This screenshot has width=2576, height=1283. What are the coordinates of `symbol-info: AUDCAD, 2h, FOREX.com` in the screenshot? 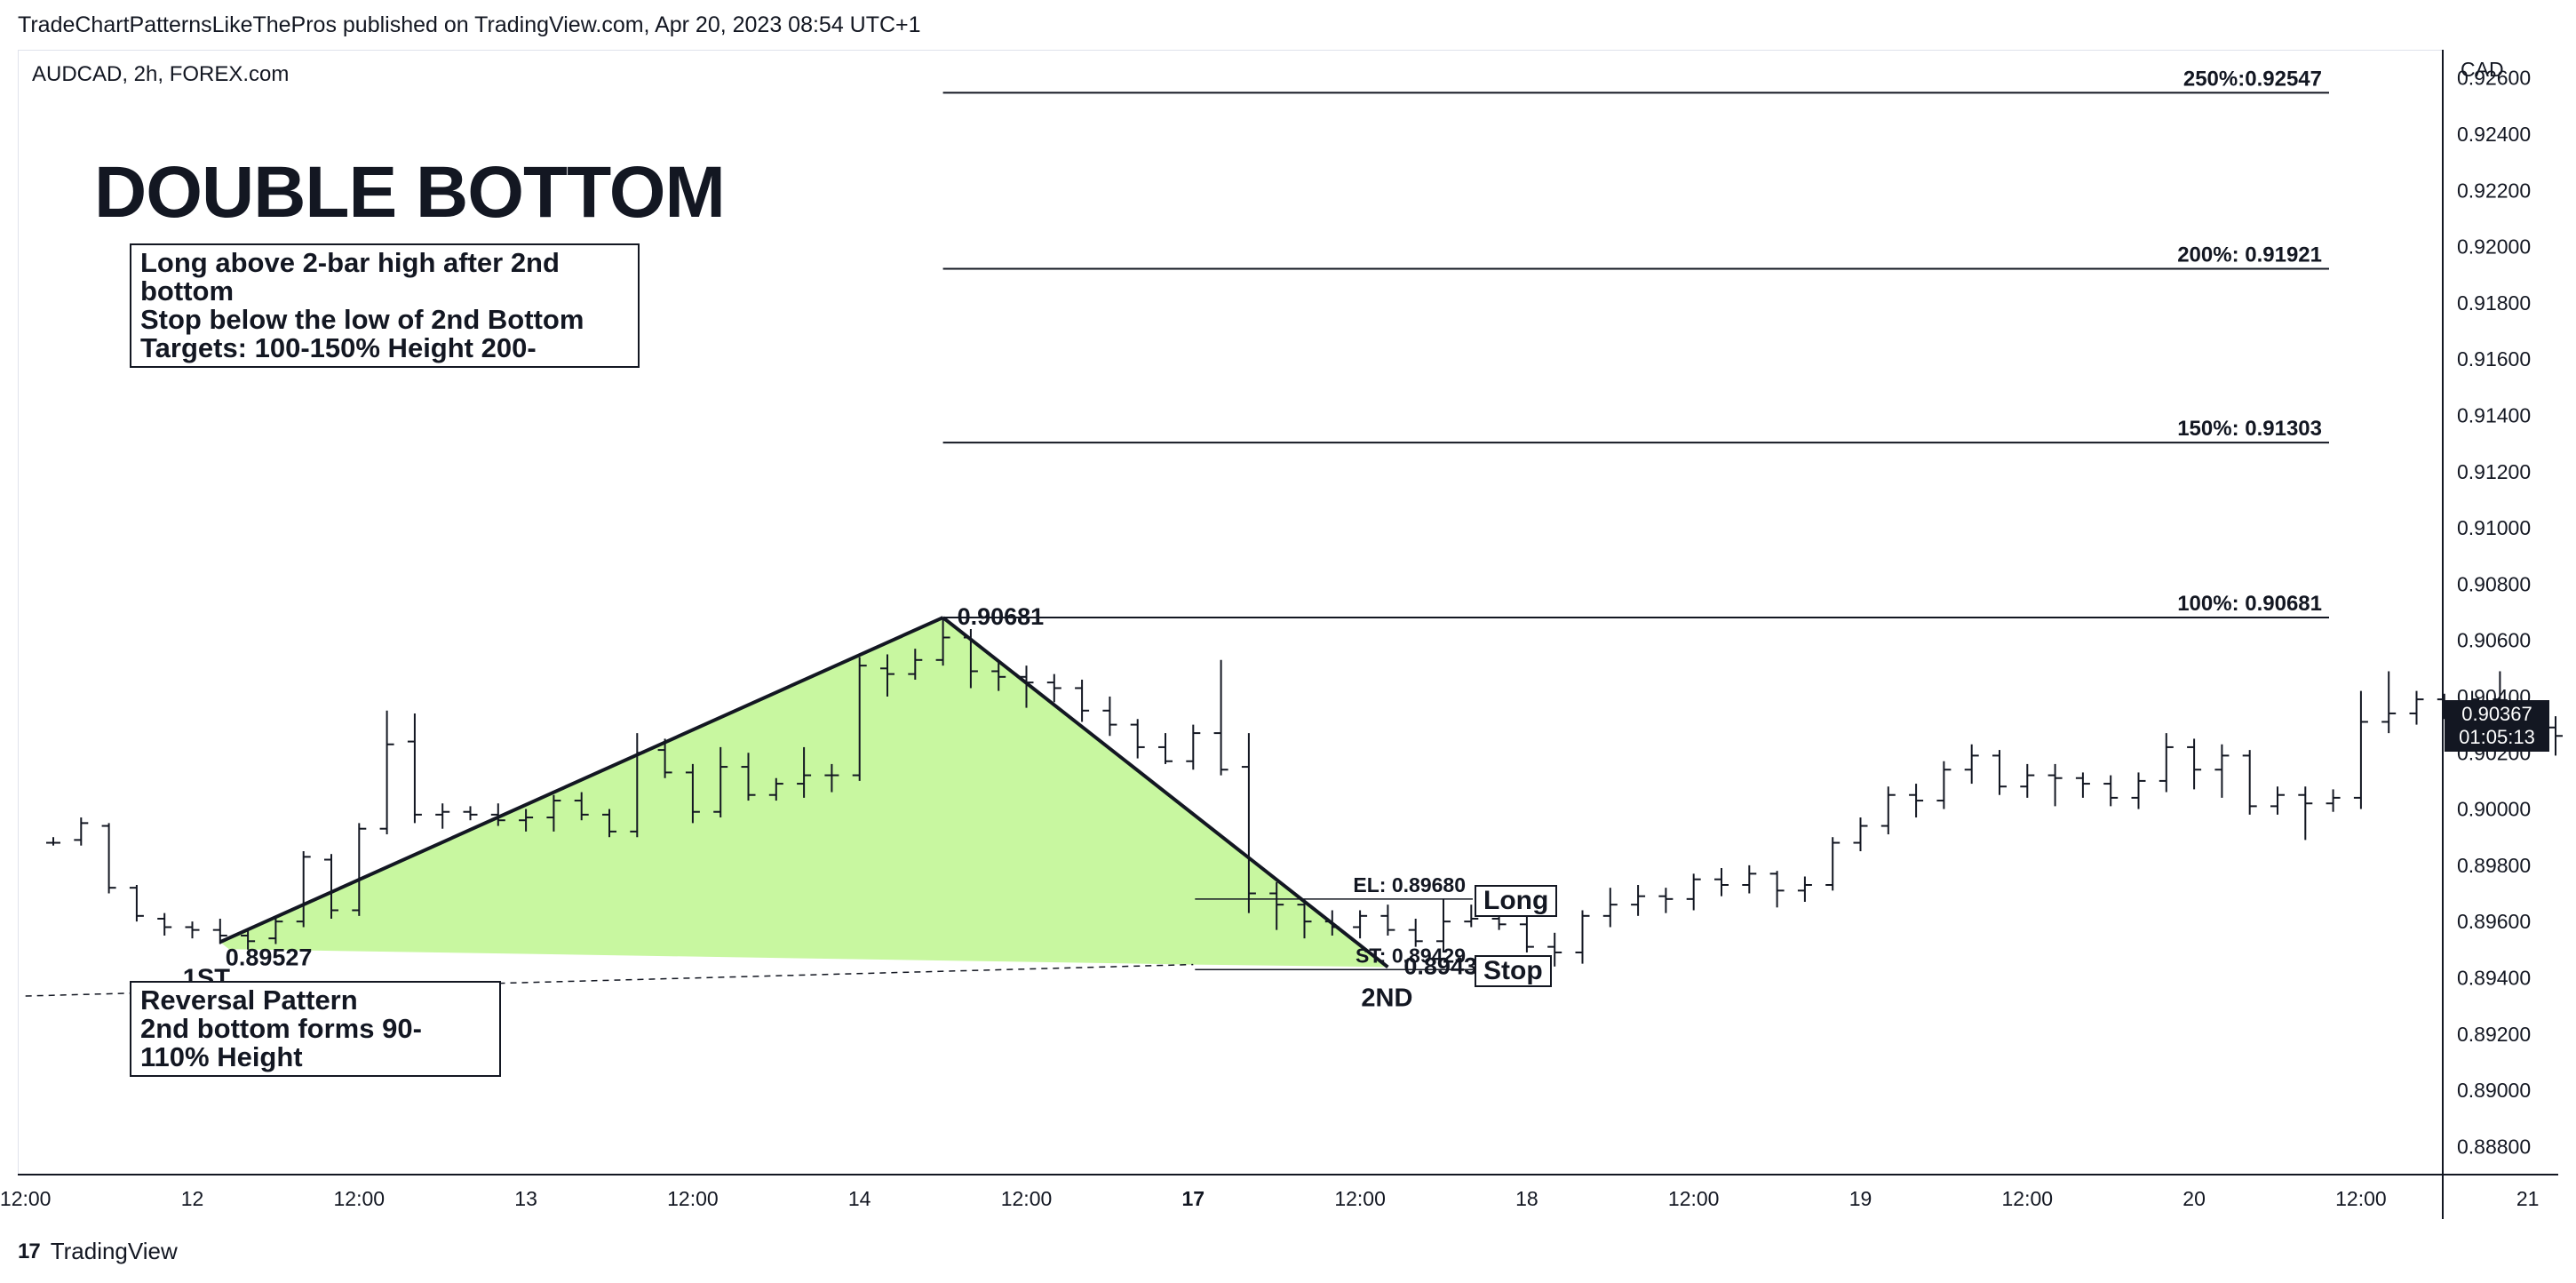 It's located at (161, 74).